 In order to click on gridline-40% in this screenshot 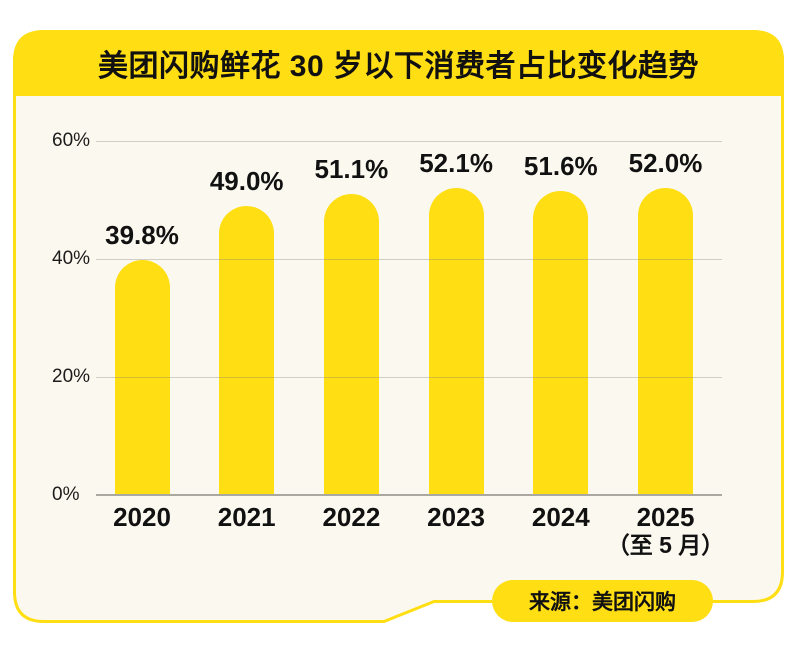, I will do `click(409, 259)`.